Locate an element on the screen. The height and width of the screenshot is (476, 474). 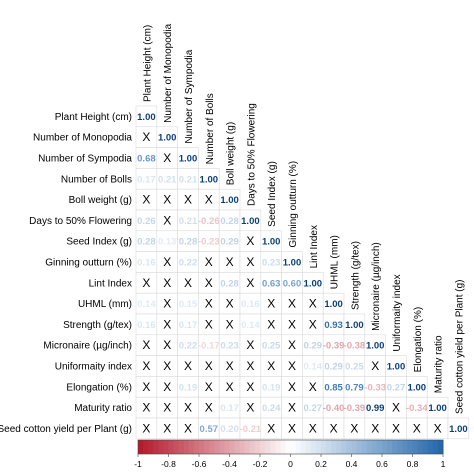
row-label: Lint Index is located at coordinates (110, 283).